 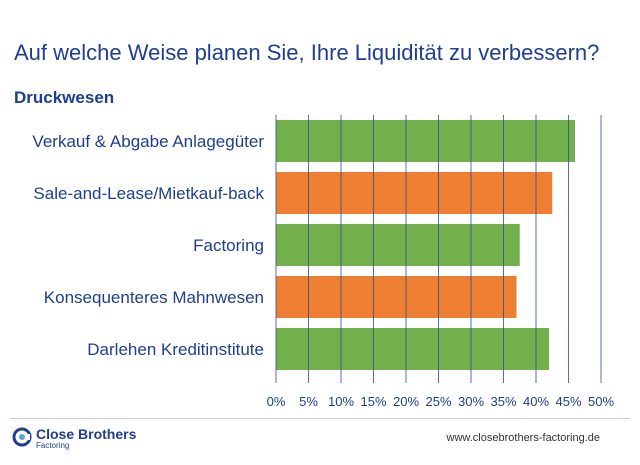 What do you see at coordinates (320, 418) in the screenshot?
I see `footer-divider` at bounding box center [320, 418].